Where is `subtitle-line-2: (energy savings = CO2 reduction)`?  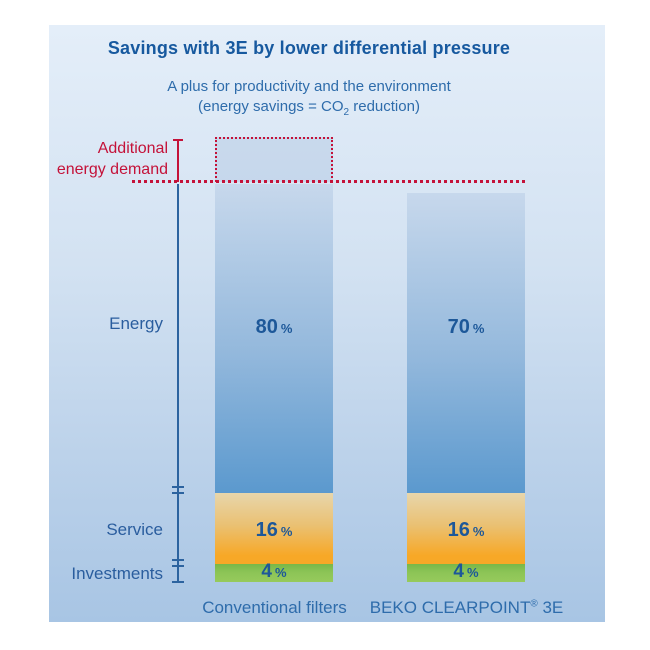 subtitle-line-2: (energy savings = CO2 reduction) is located at coordinates (309, 110).